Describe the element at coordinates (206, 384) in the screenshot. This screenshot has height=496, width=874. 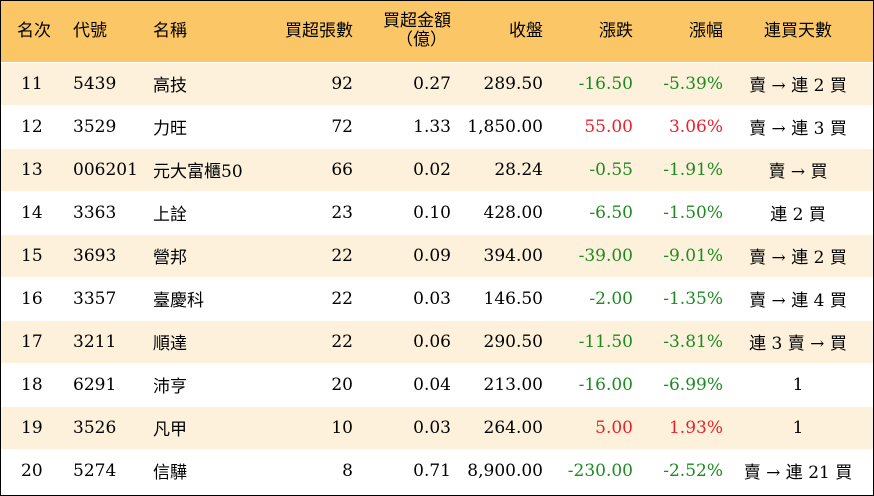
I see `name-cell: 沛亨` at that location.